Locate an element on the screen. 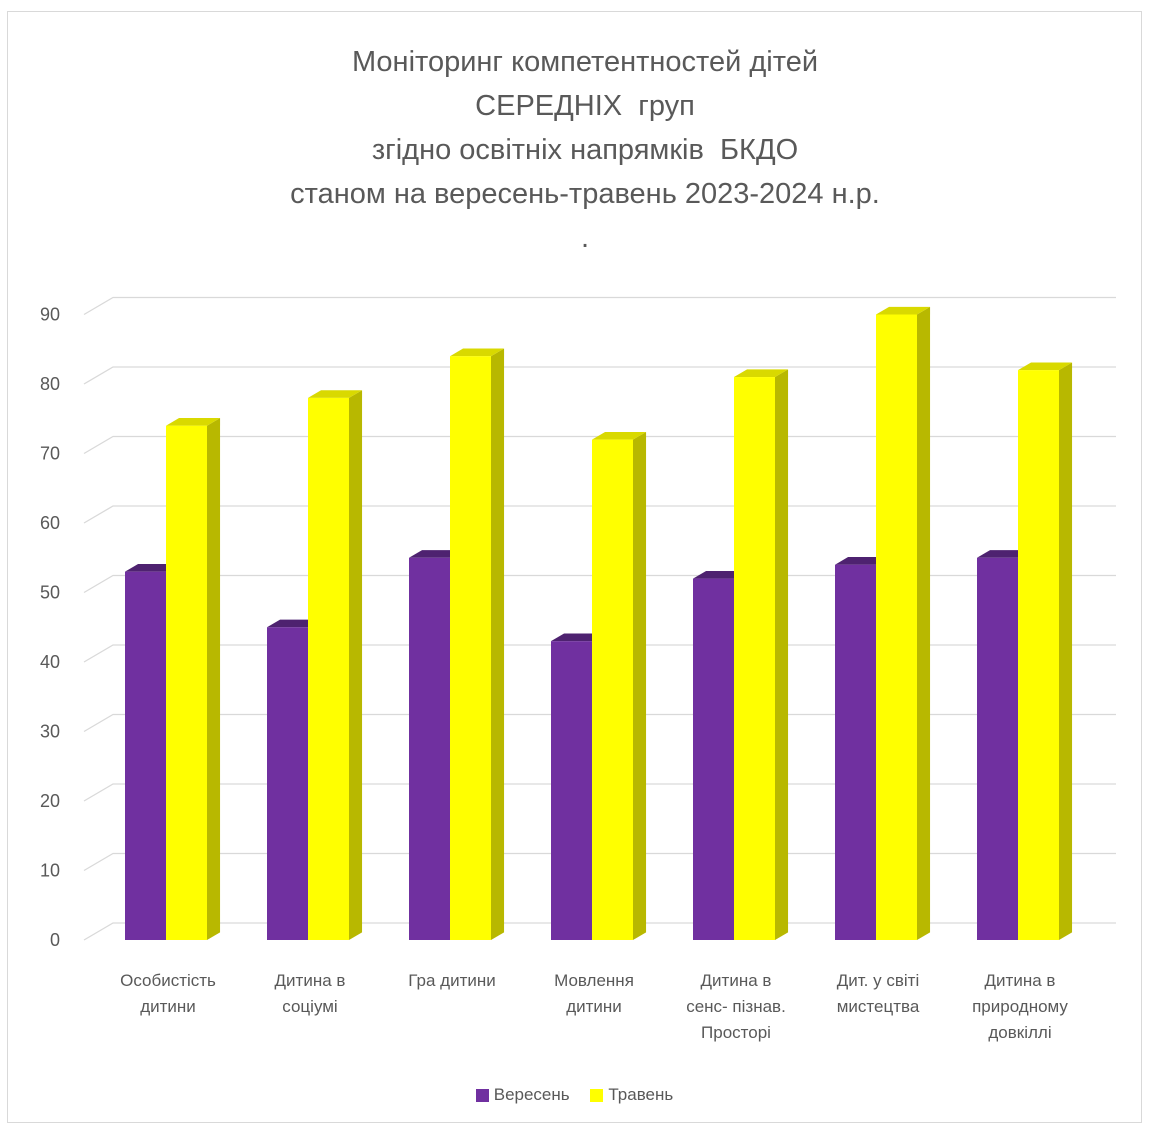  x-category-label-1: Особистість дитини is located at coordinates (168, 993).